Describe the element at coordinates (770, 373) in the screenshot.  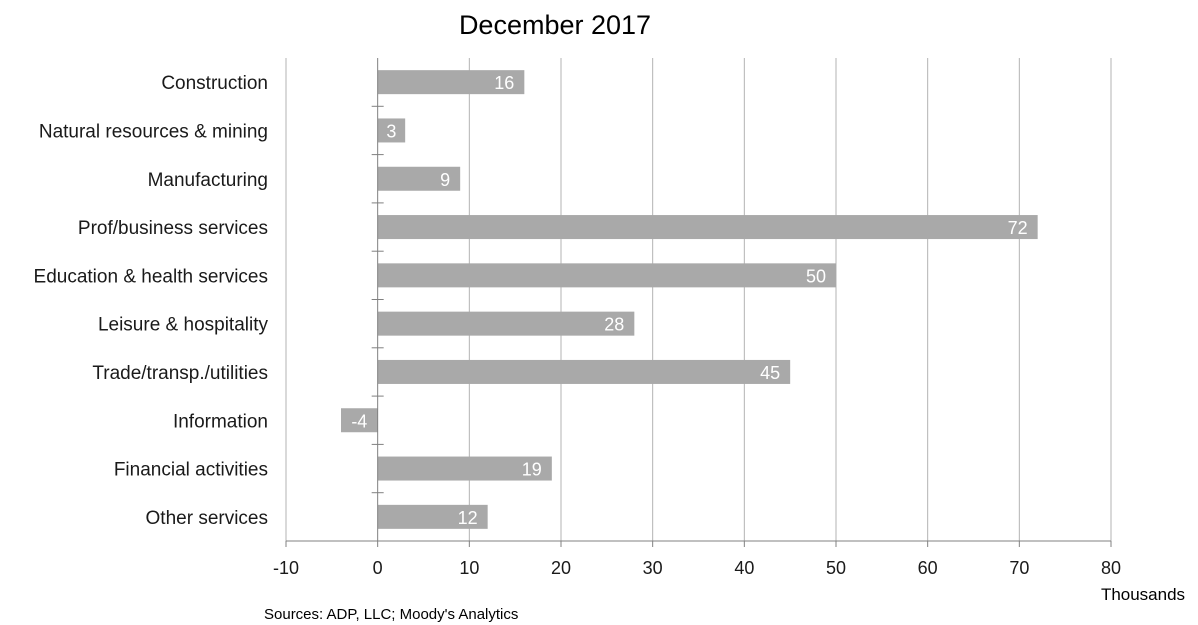
I see `bar-data-label: 45` at that location.